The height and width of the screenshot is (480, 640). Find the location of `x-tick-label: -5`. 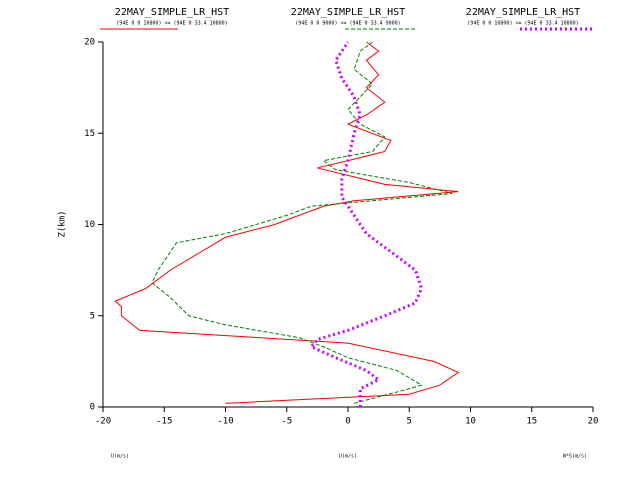

x-tick-label: -5 is located at coordinates (286, 422).